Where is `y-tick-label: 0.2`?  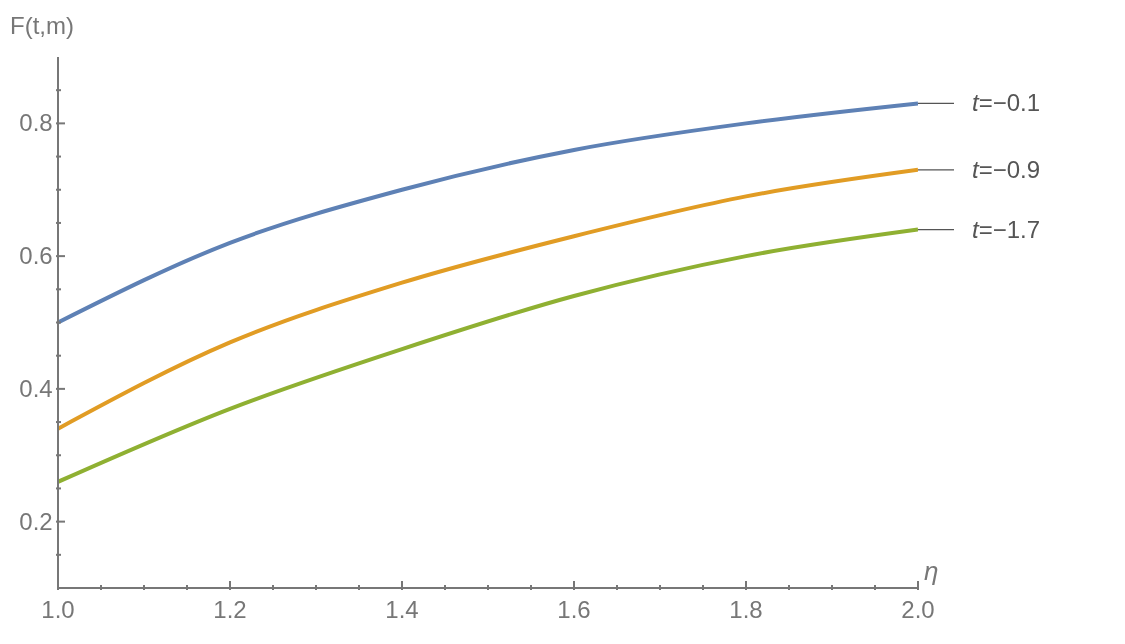 y-tick-label: 0.2 is located at coordinates (36, 521).